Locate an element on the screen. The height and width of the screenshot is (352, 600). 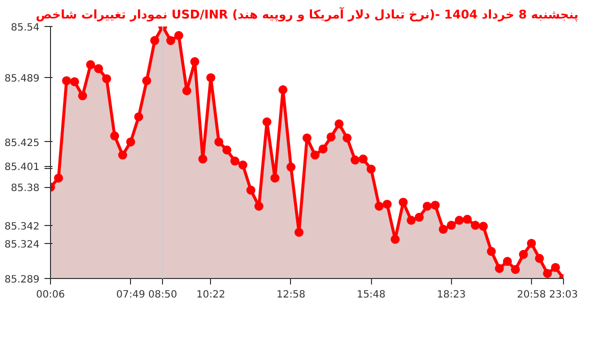
x-tick-label: 10:22 is located at coordinates (211, 295).